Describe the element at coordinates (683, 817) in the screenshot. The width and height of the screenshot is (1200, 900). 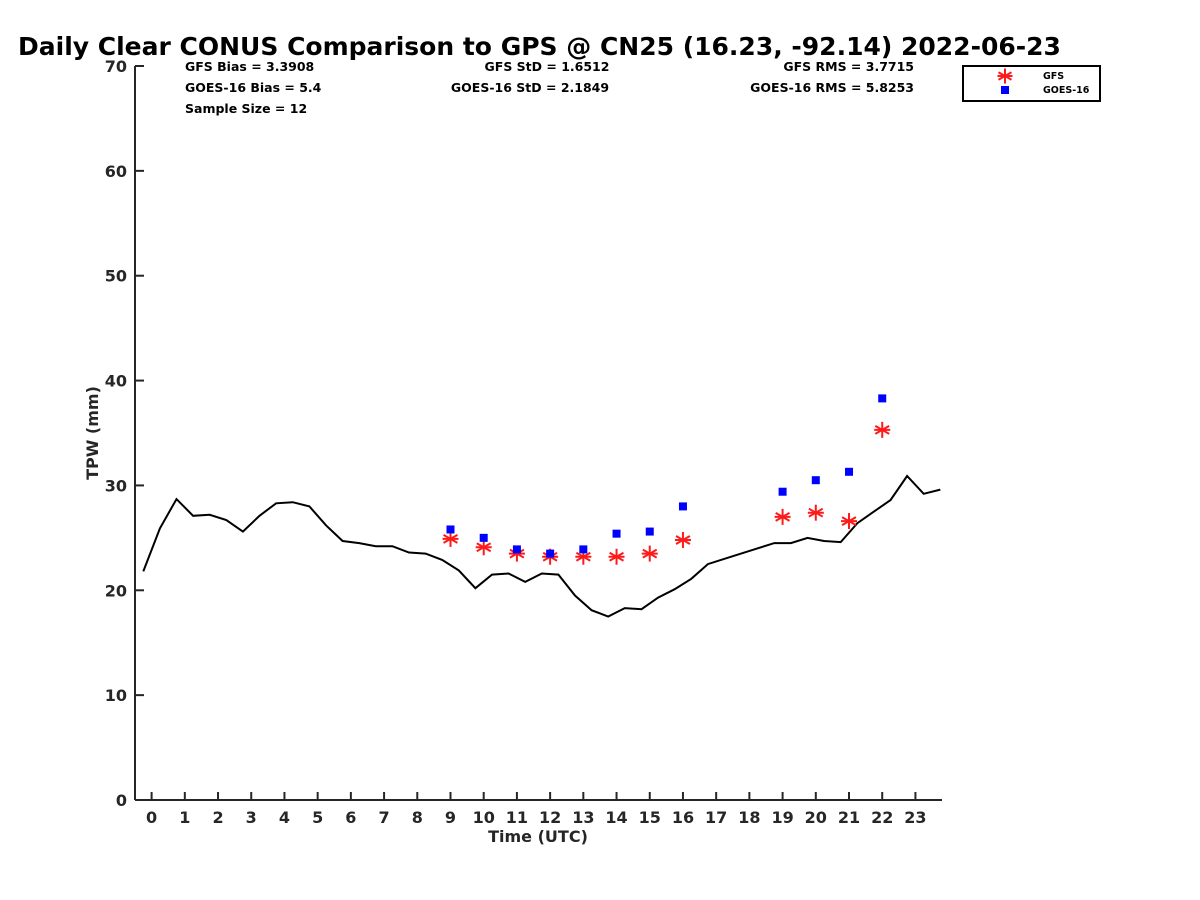
I see `x-tick-label: 16` at that location.